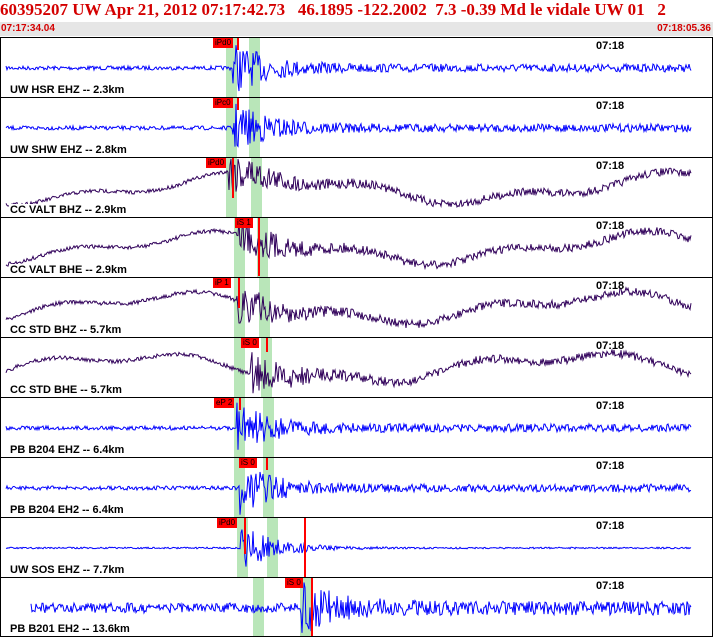  I want to click on trace-panel-8: iS 0 07:18 PB B204 EH2 -- 6.4km, so click(356, 487).